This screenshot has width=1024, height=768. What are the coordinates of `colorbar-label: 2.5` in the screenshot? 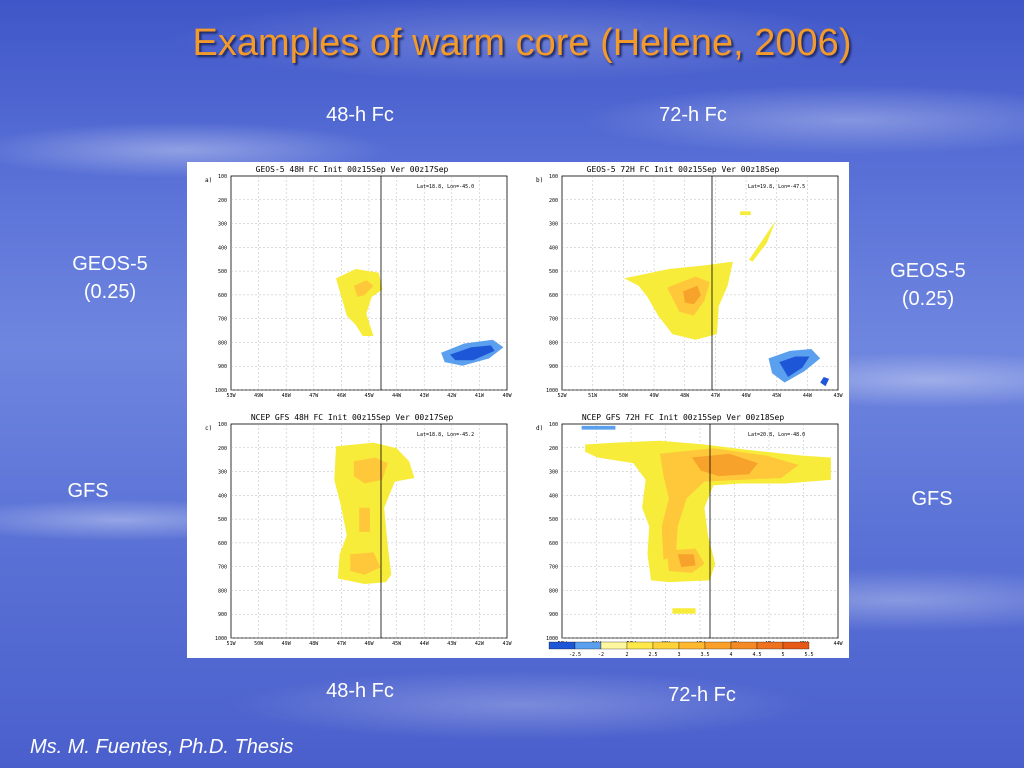 It's located at (652, 655).